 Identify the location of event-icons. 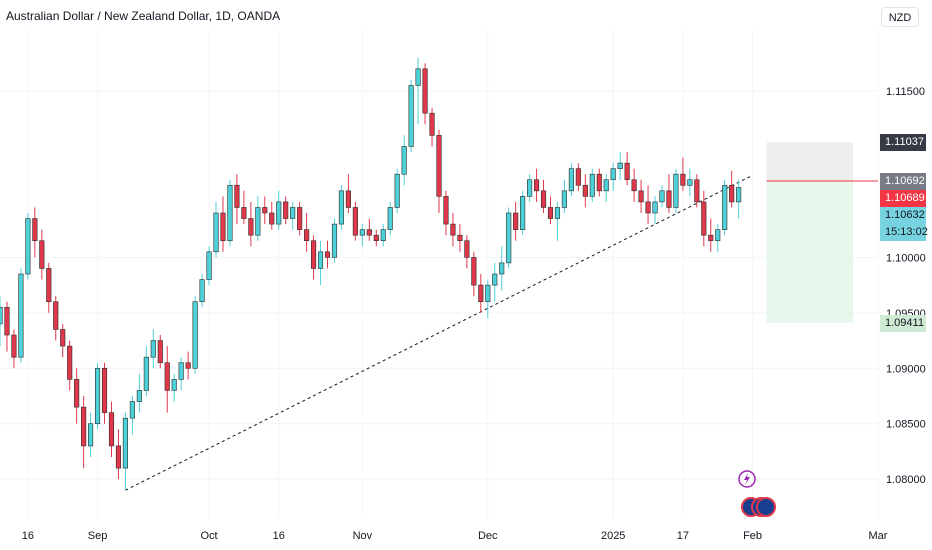
(757, 493).